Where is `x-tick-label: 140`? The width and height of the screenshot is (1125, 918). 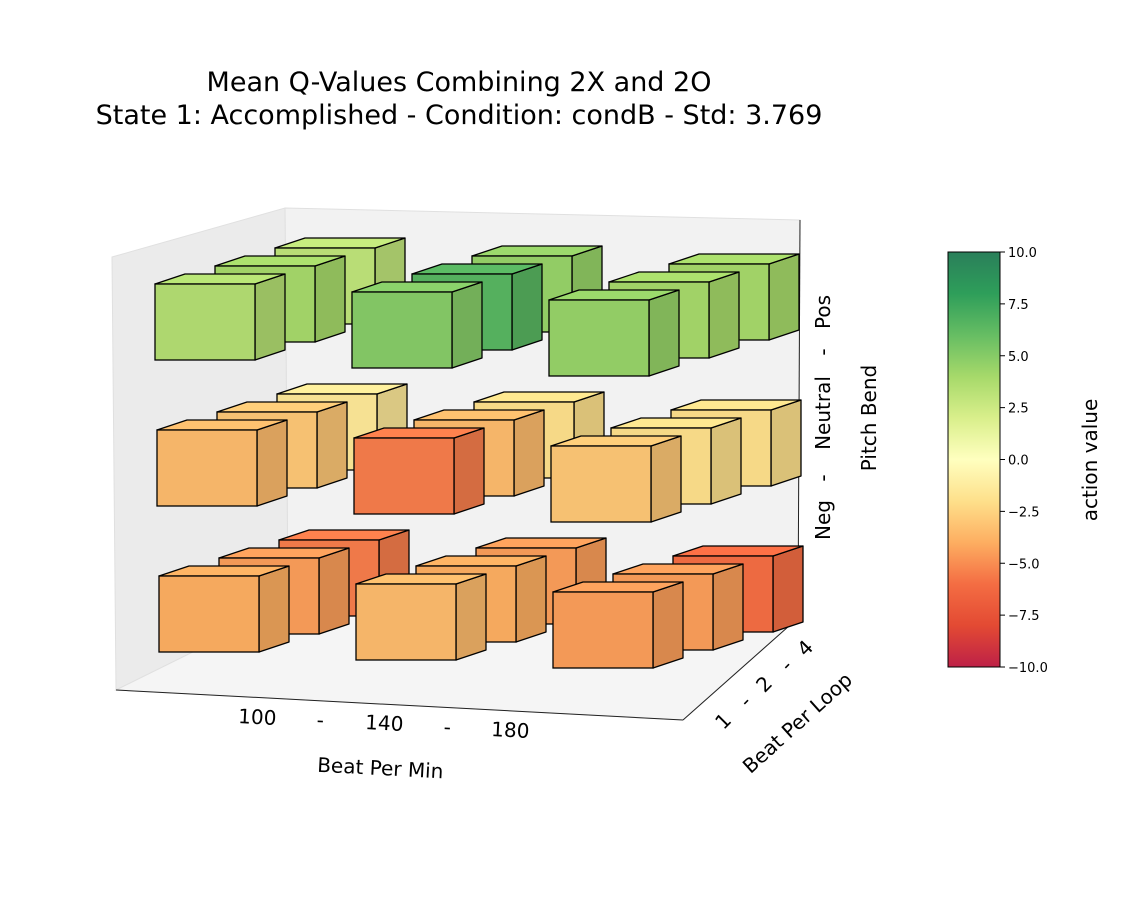 x-tick-label: 140 is located at coordinates (384, 723).